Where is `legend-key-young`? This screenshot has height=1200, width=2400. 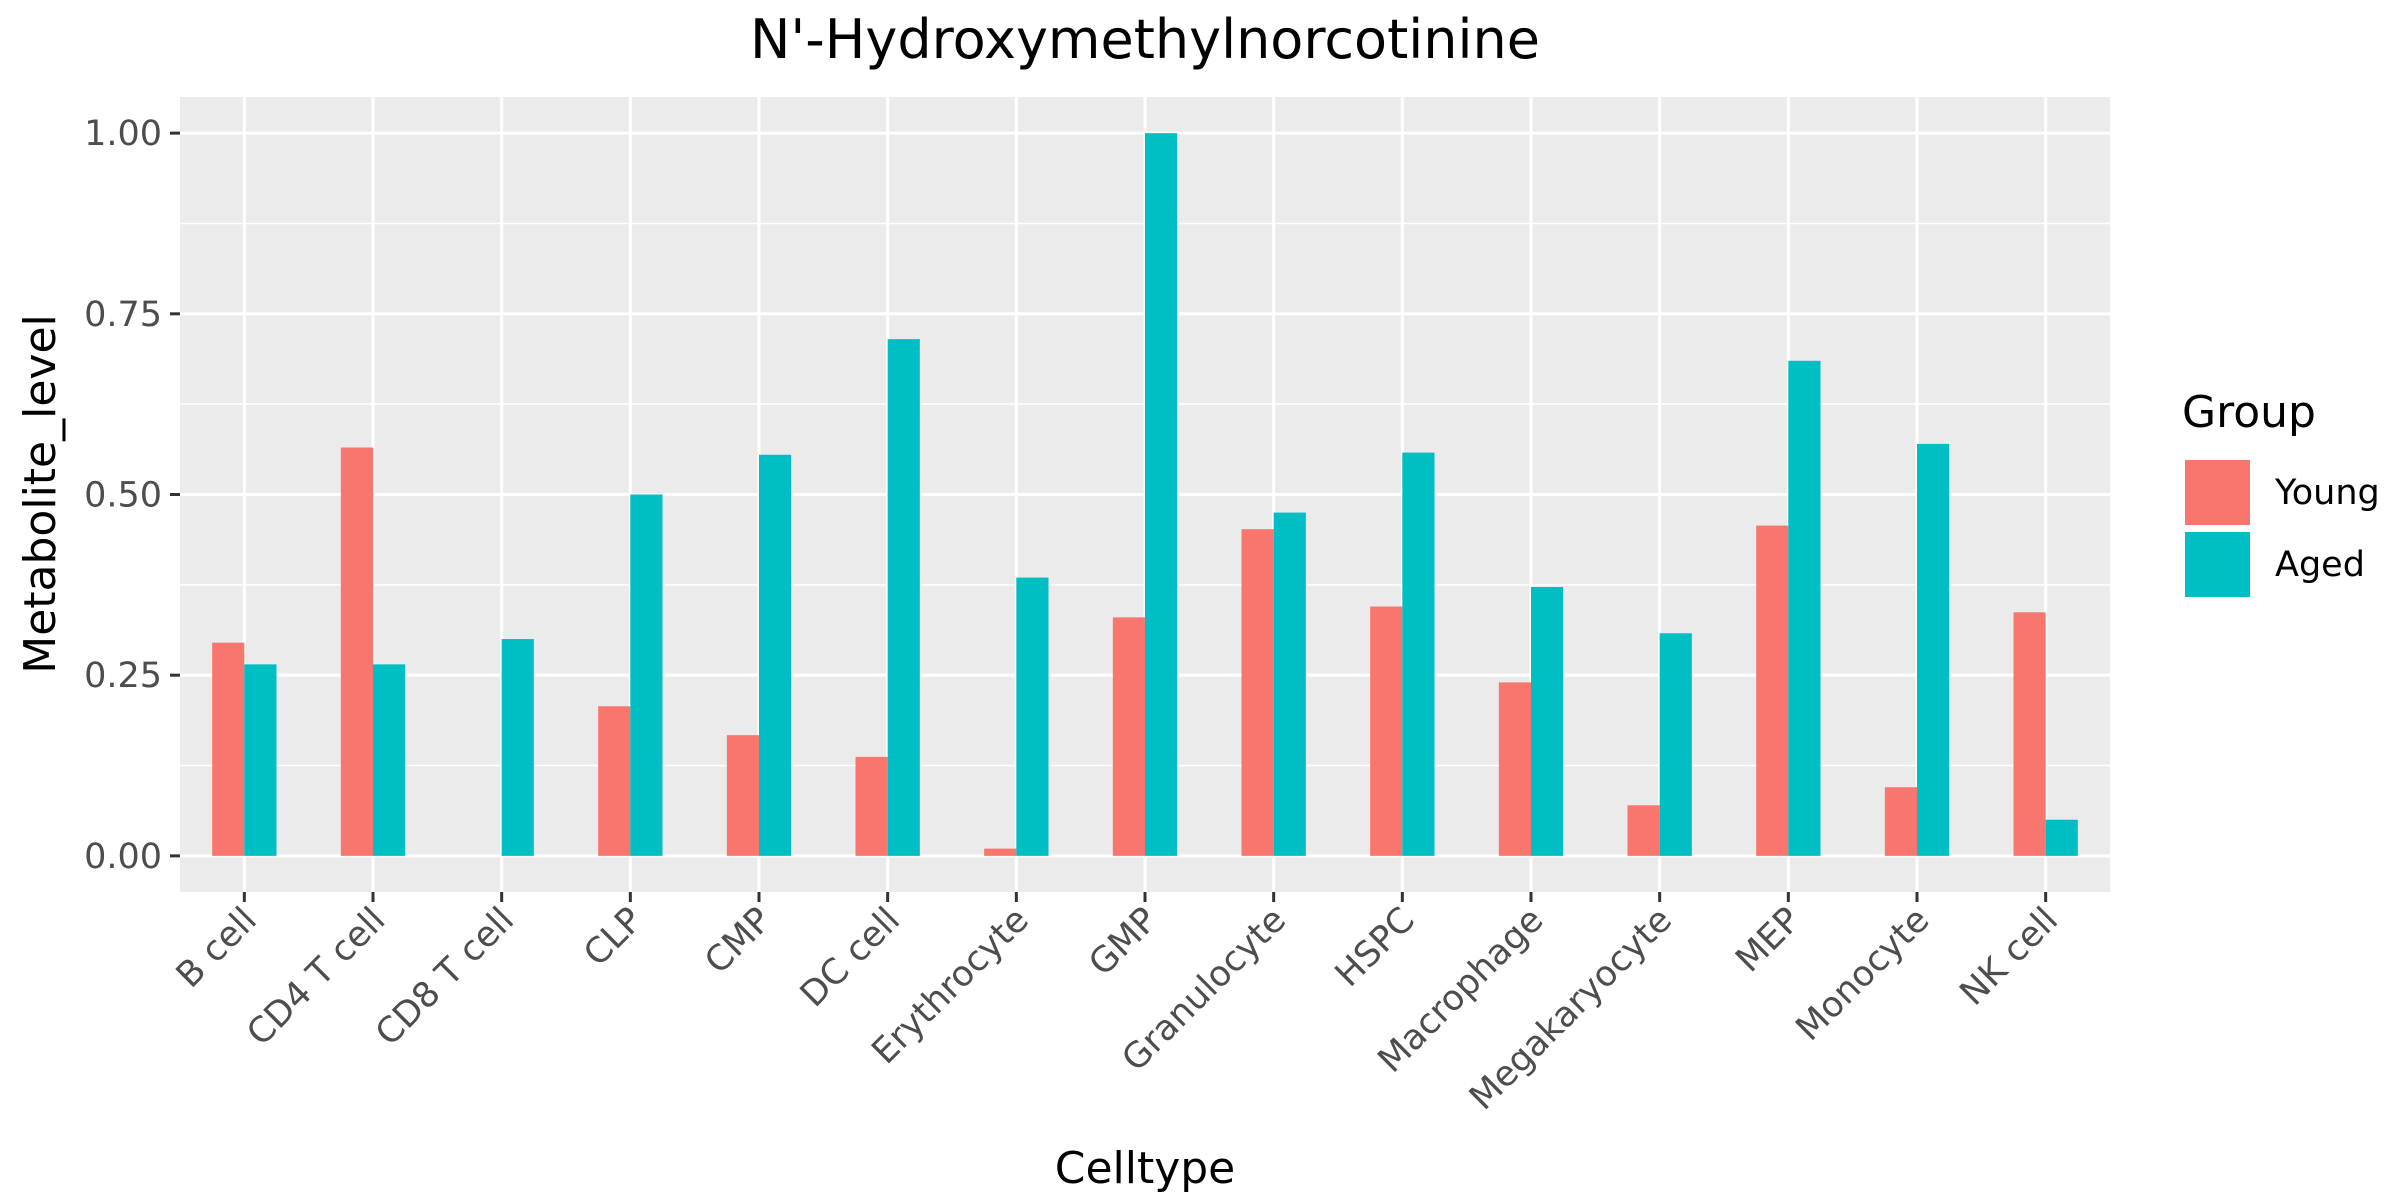 legend-key-young is located at coordinates (2217, 492).